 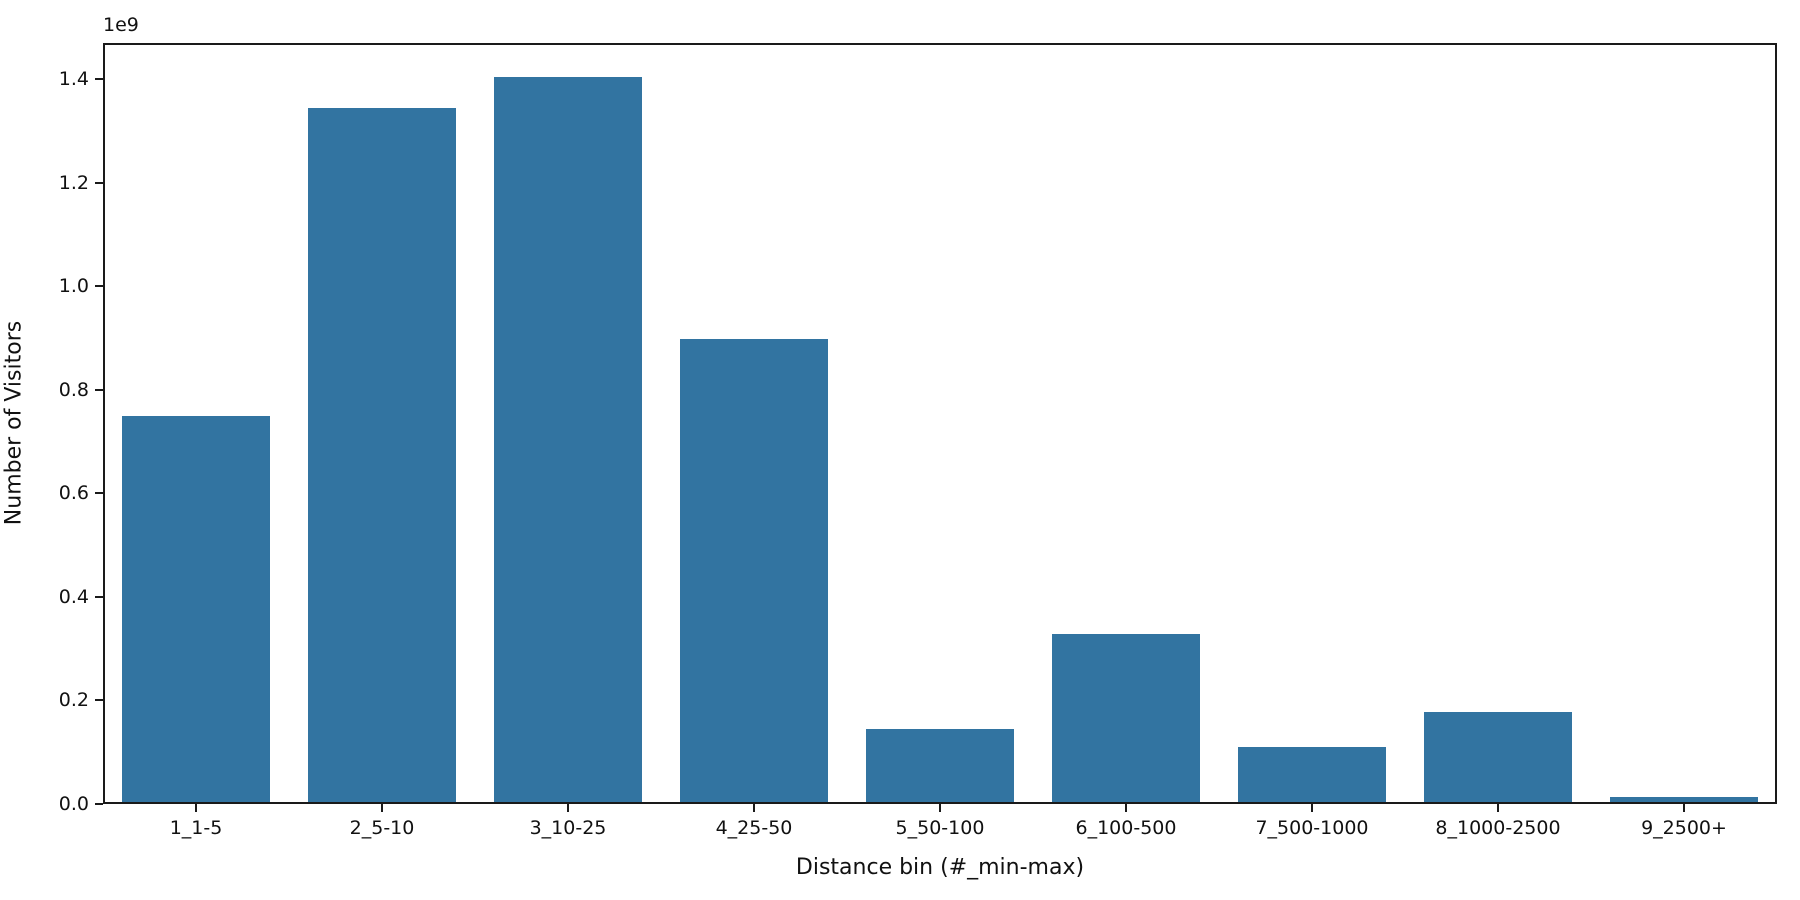 What do you see at coordinates (754, 828) in the screenshot?
I see `x-tick-label: 4_25-50` at bounding box center [754, 828].